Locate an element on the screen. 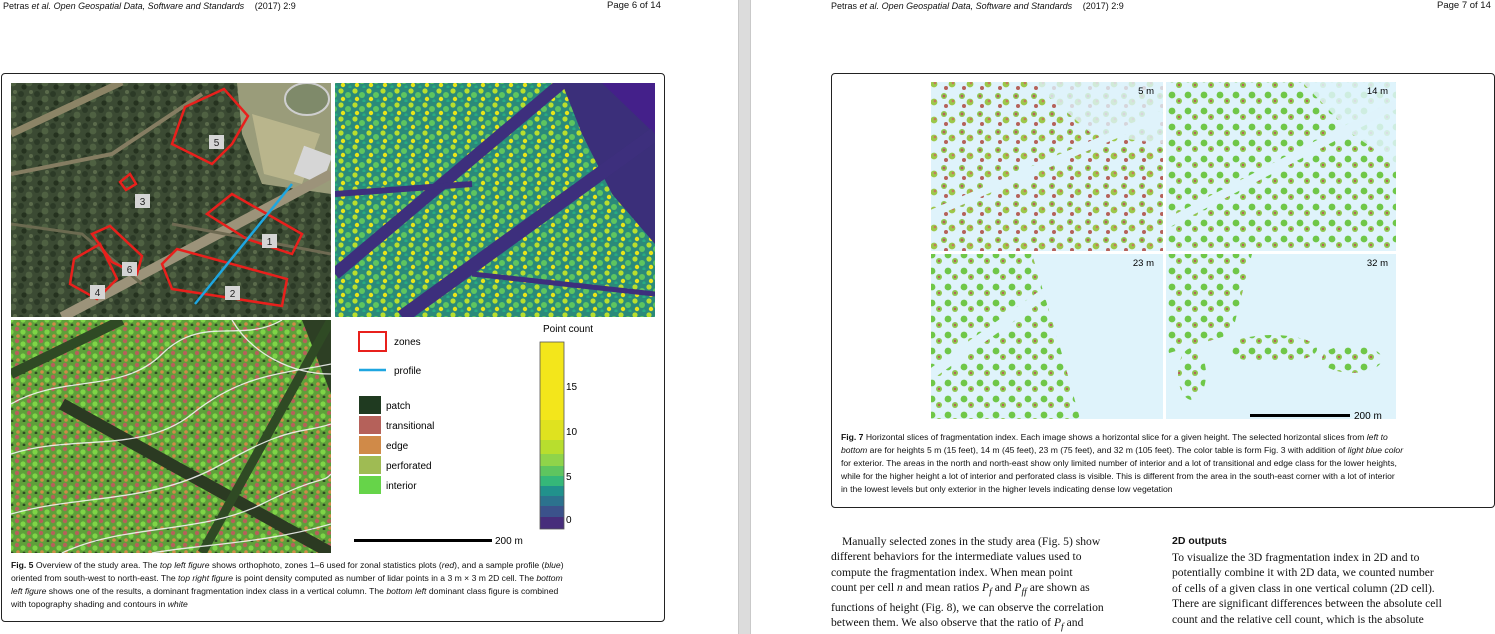 The image size is (1495, 634). legend-label-patch: patch is located at coordinates (398, 406).